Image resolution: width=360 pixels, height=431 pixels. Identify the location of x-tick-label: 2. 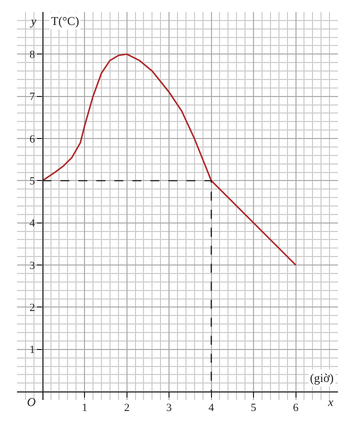
(127, 408).